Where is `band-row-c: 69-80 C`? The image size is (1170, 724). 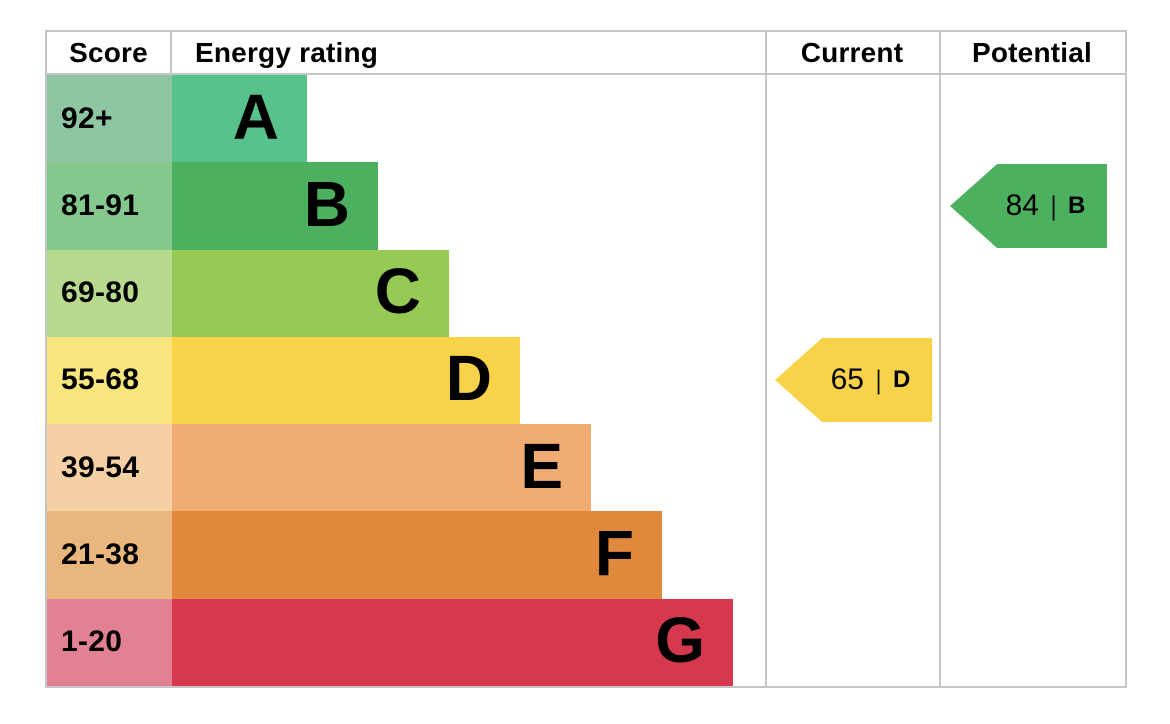 band-row-c: 69-80 C is located at coordinates (586, 293).